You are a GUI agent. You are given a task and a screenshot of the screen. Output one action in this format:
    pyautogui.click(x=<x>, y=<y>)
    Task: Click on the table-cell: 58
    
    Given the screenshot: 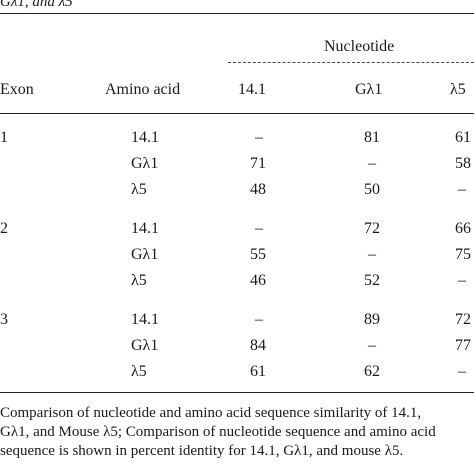 What is the action you would take?
    pyautogui.click(x=463, y=163)
    